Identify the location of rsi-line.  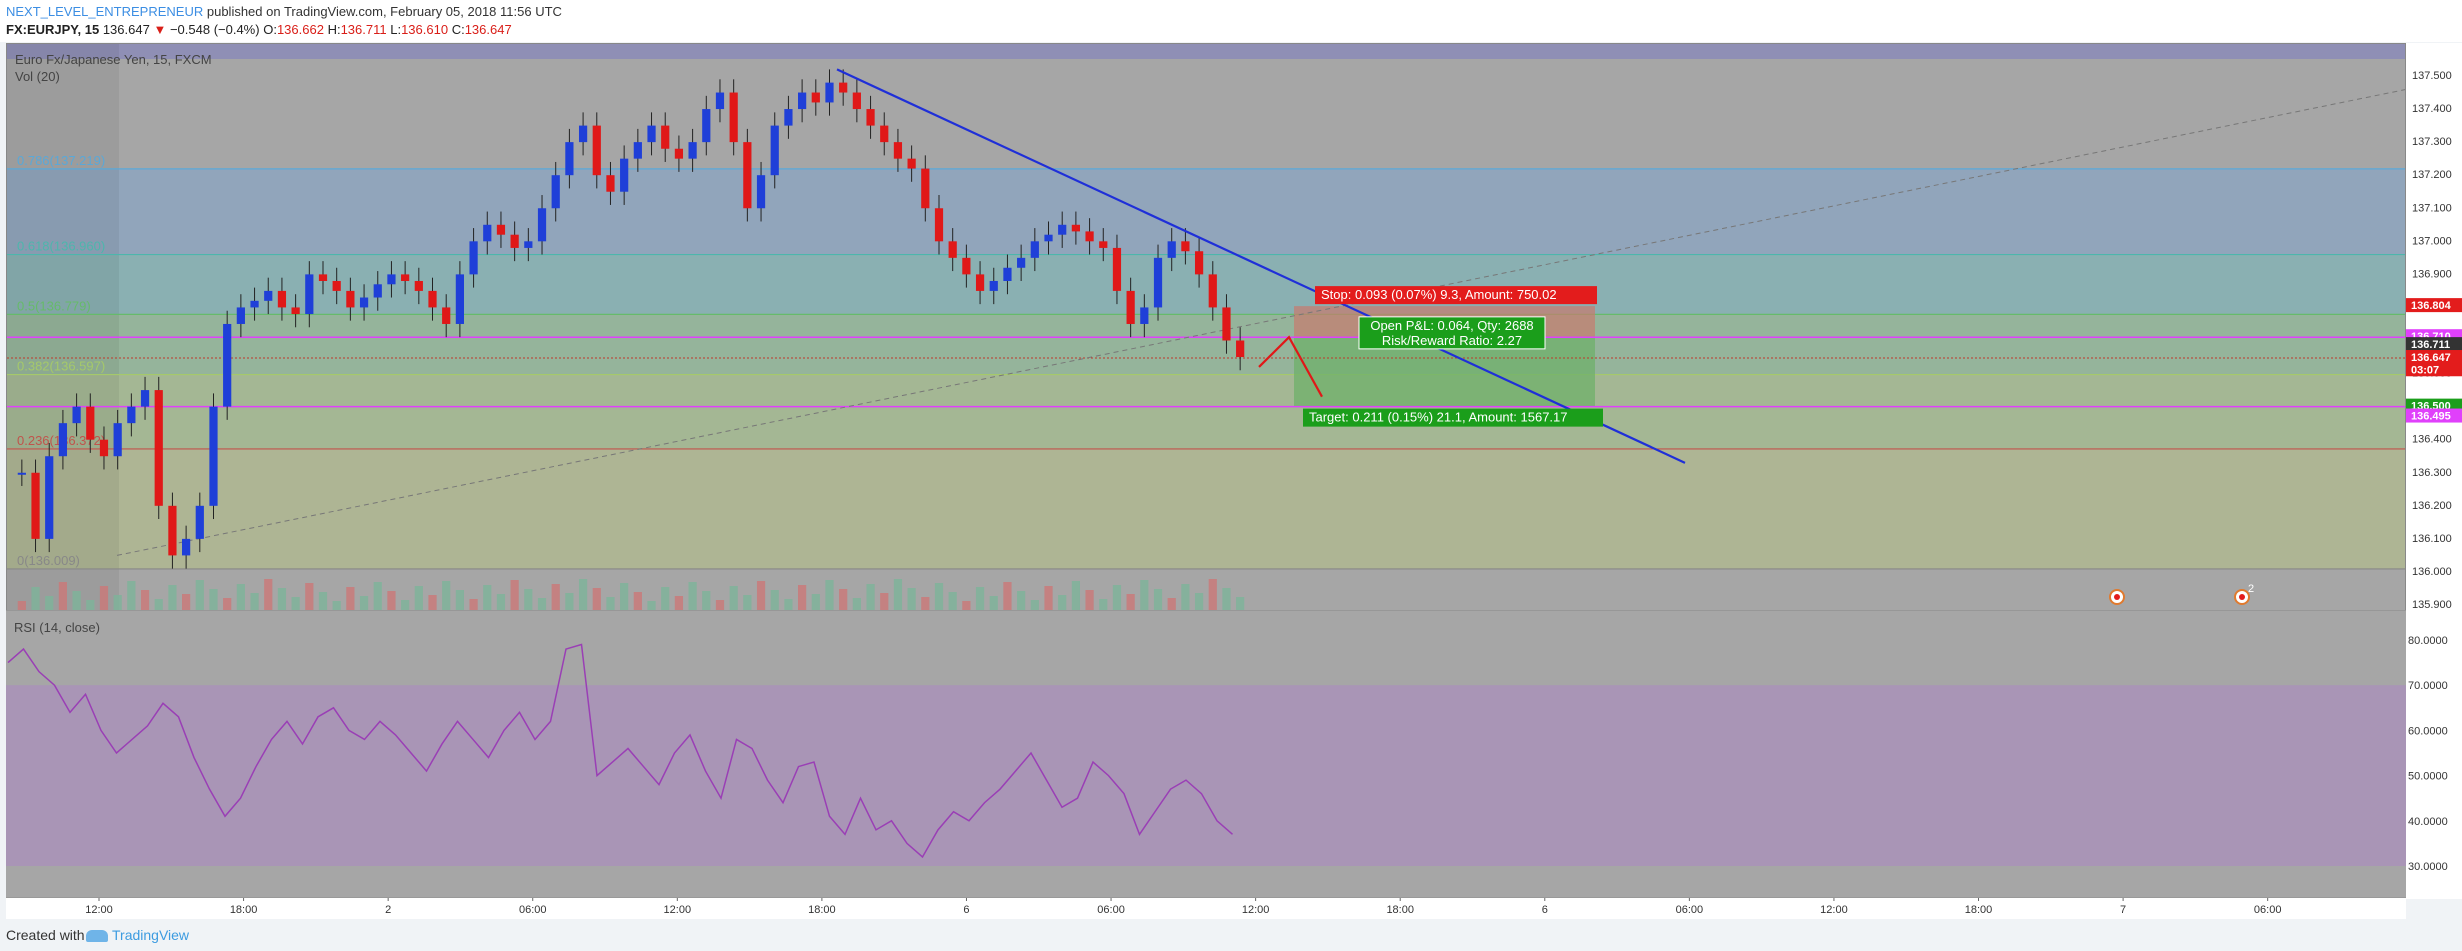
(620, 751).